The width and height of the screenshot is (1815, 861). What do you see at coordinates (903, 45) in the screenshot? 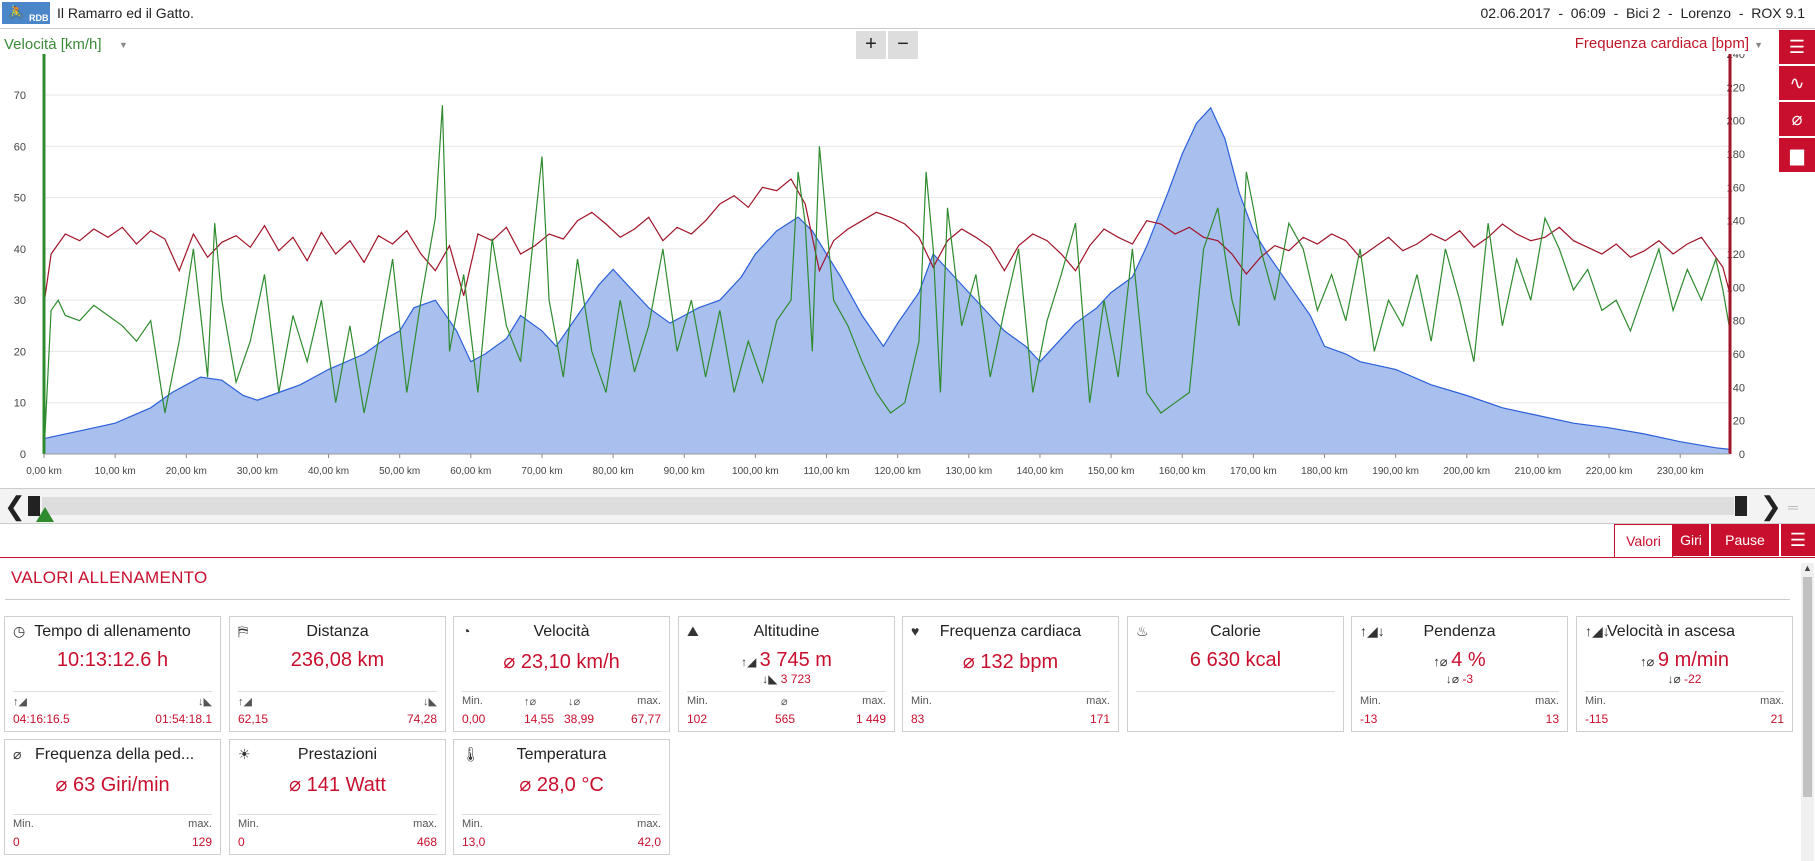
I see `zoom-out-button: −` at bounding box center [903, 45].